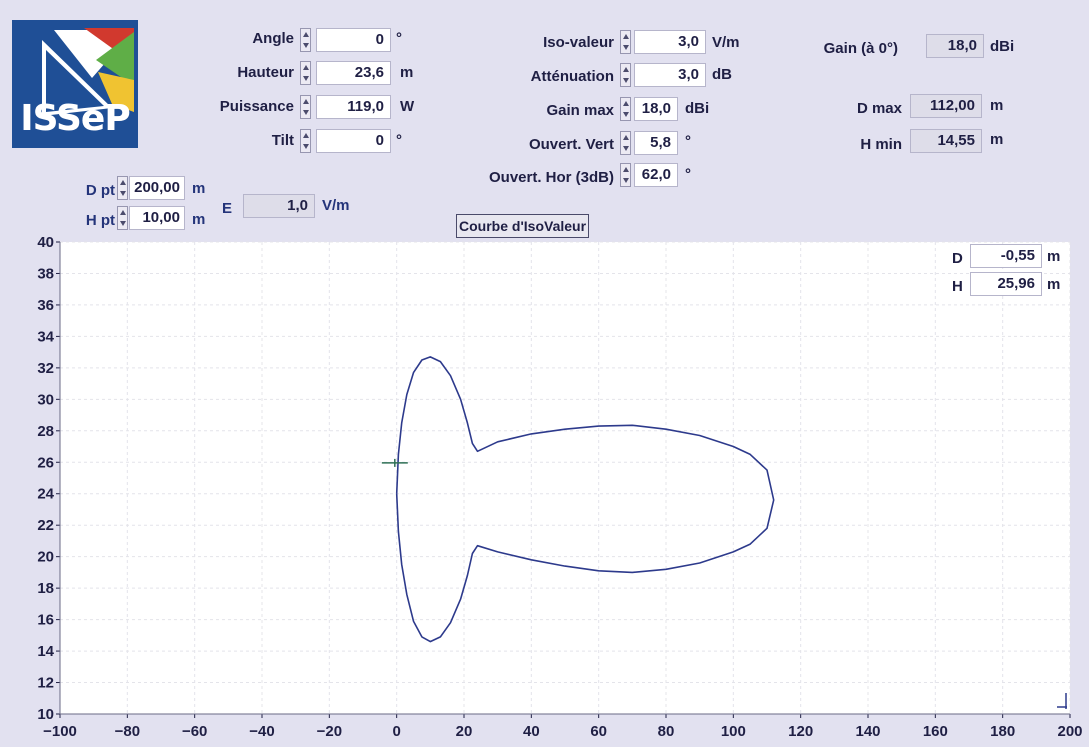  Describe the element at coordinates (45, 494) in the screenshot. I see `y-tick-label: 24` at that location.